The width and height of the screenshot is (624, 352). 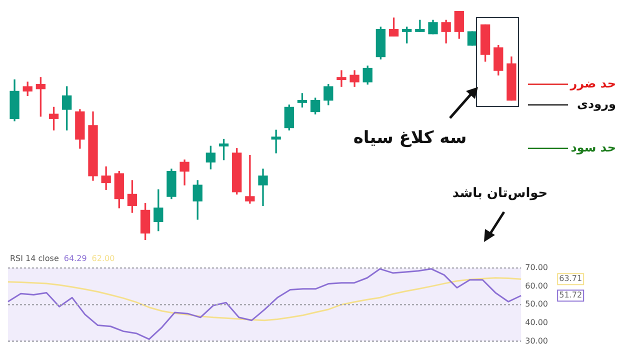 I want to click on y-tick-label: 70.00, so click(x=536, y=267).